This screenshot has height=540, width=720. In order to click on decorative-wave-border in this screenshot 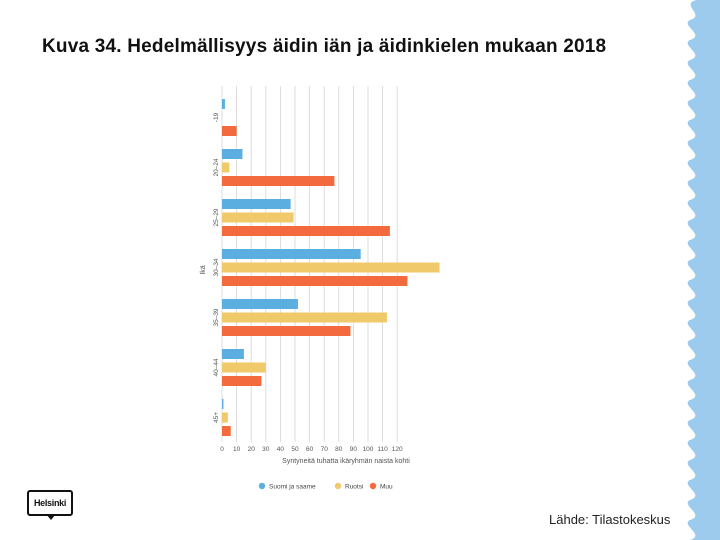, I will do `click(703, 270)`.